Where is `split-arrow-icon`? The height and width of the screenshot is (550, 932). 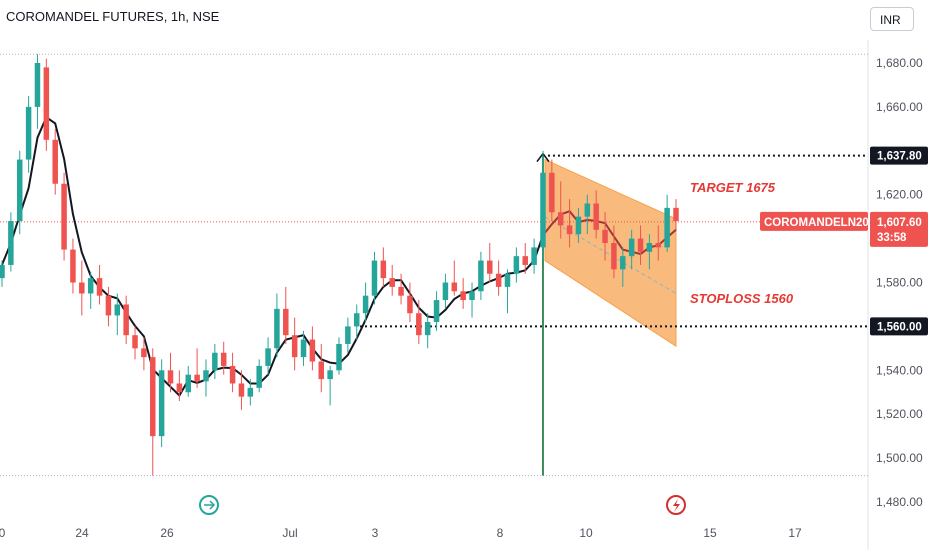 split-arrow-icon is located at coordinates (210, 505).